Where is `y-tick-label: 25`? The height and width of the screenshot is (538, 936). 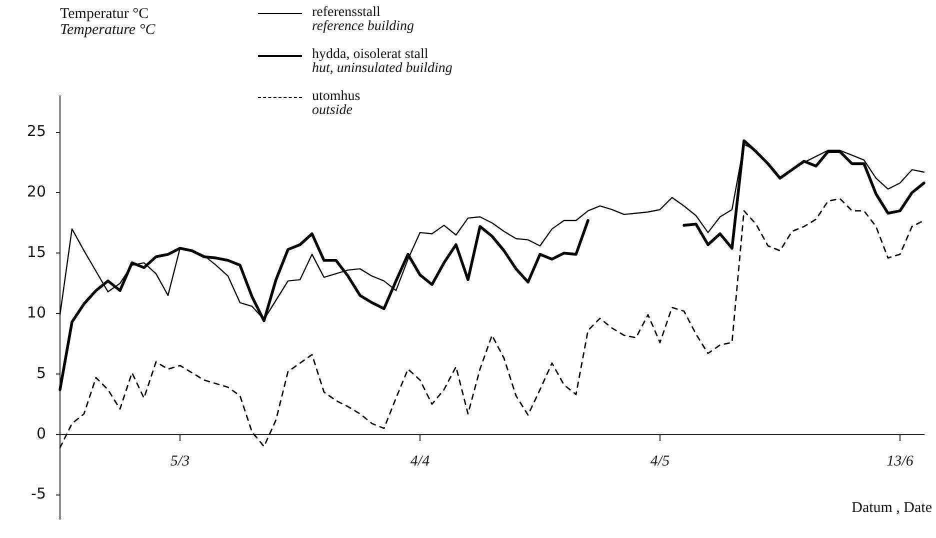
y-tick-label: 25 is located at coordinates (36, 131).